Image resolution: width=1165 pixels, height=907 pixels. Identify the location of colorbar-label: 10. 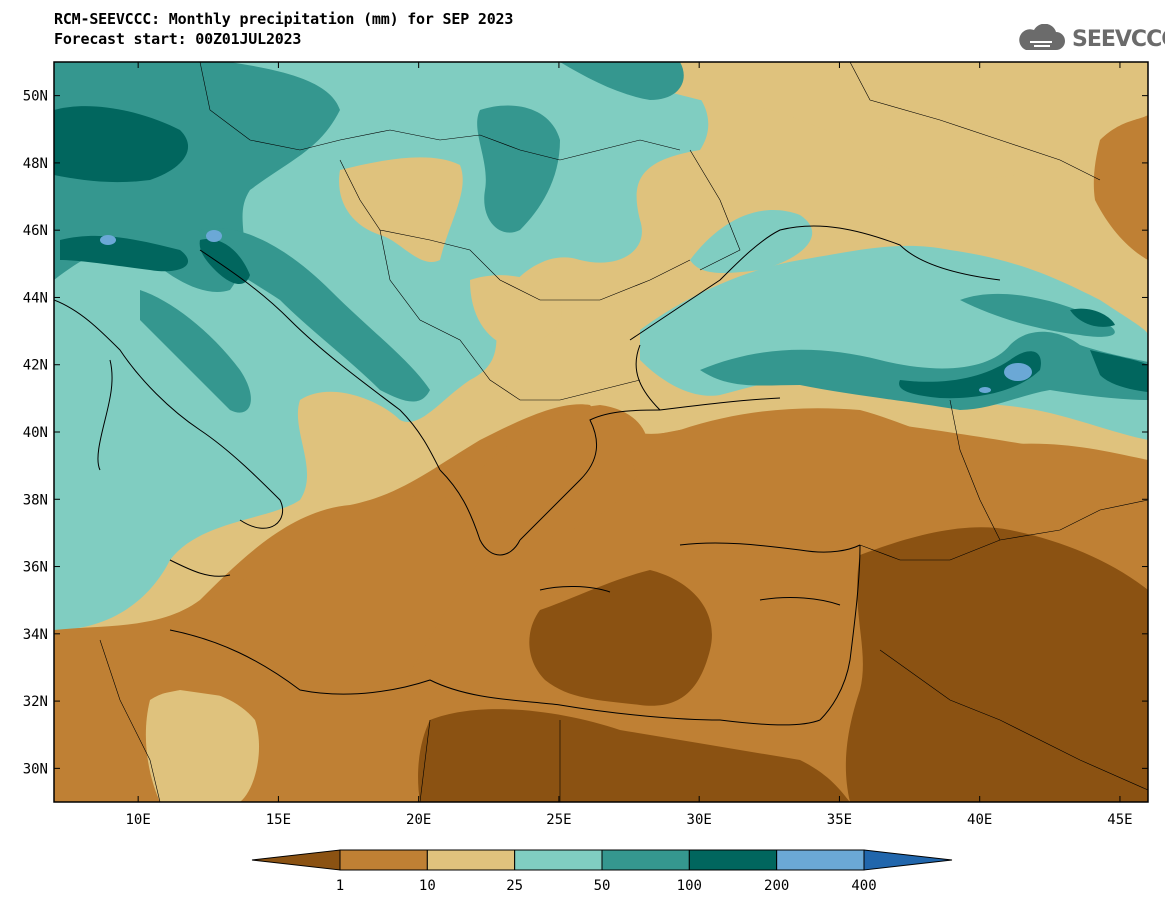
(427, 886).